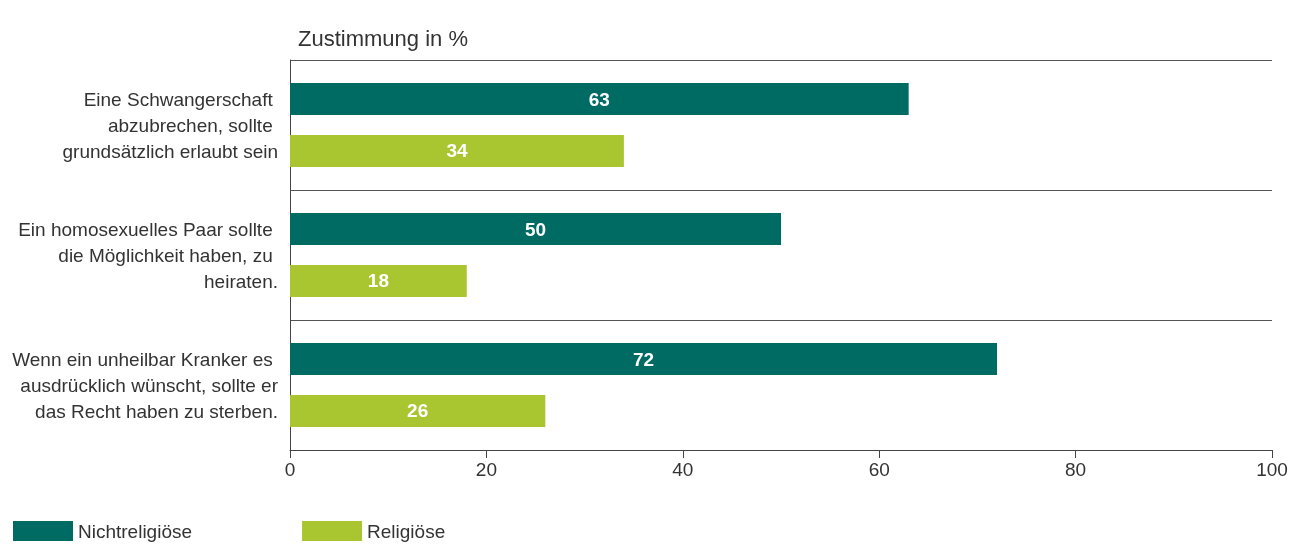 This screenshot has height=550, width=1306. I want to click on legend-label: Nichtreligiöse, so click(135, 531).